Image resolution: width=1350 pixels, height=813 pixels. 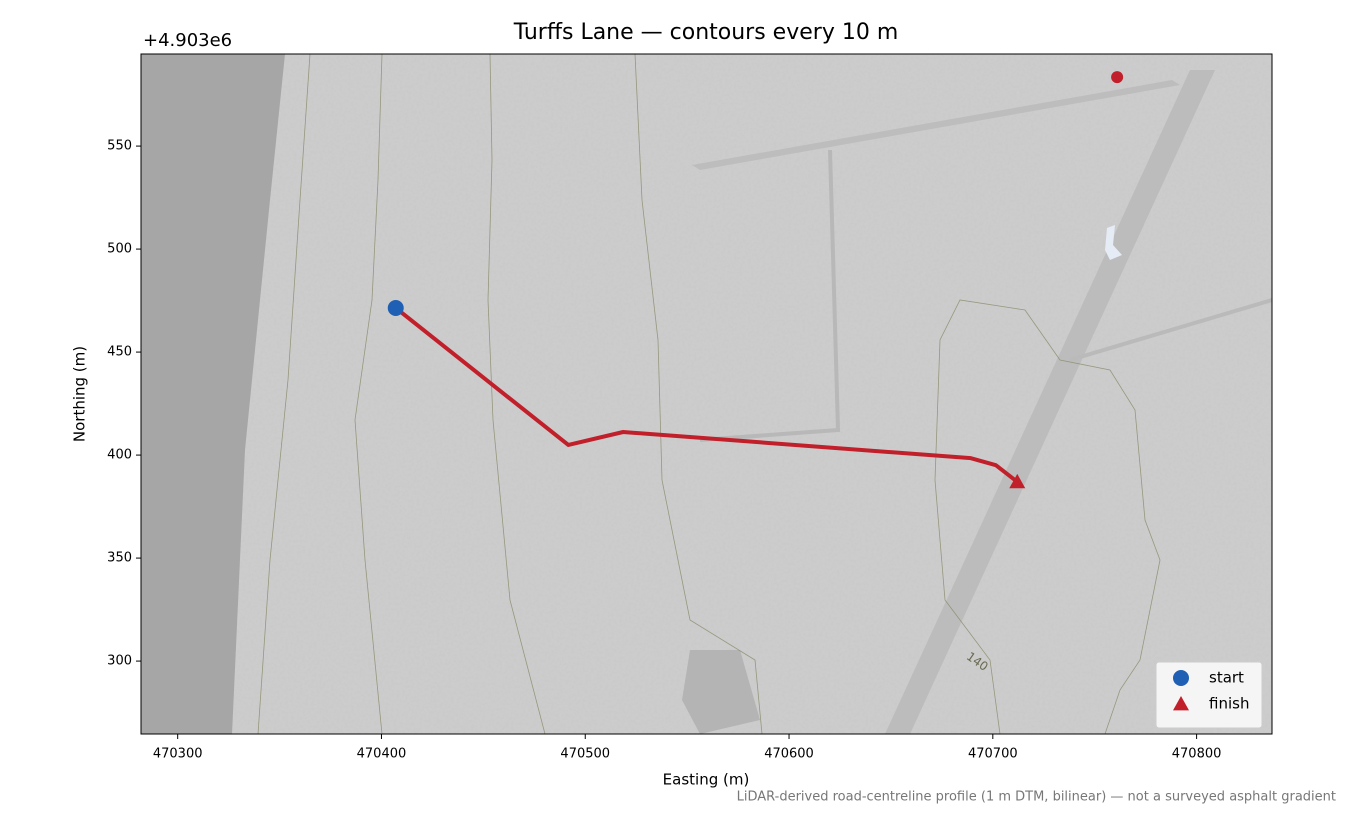 I want to click on y-tick-label: 450, so click(x=119, y=352).